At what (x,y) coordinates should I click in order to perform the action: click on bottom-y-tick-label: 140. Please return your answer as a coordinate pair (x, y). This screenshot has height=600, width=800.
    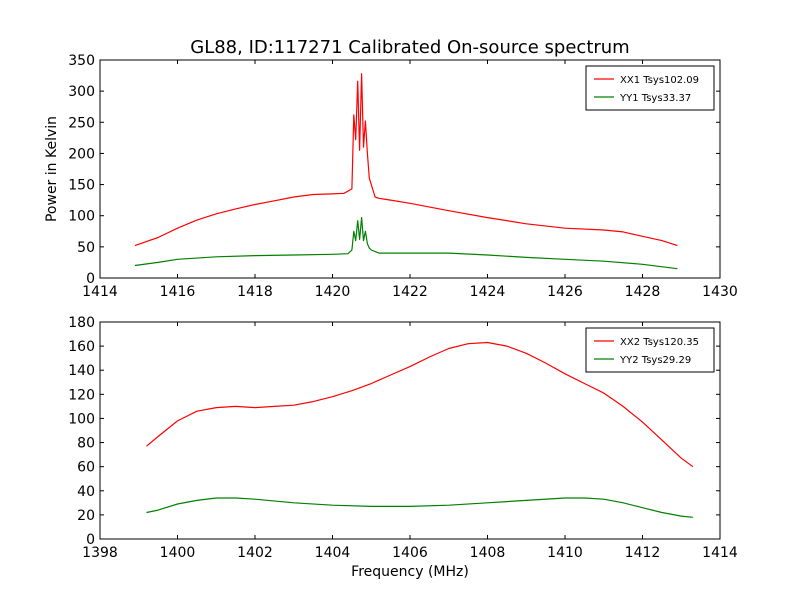
    Looking at the image, I should click on (81, 371).